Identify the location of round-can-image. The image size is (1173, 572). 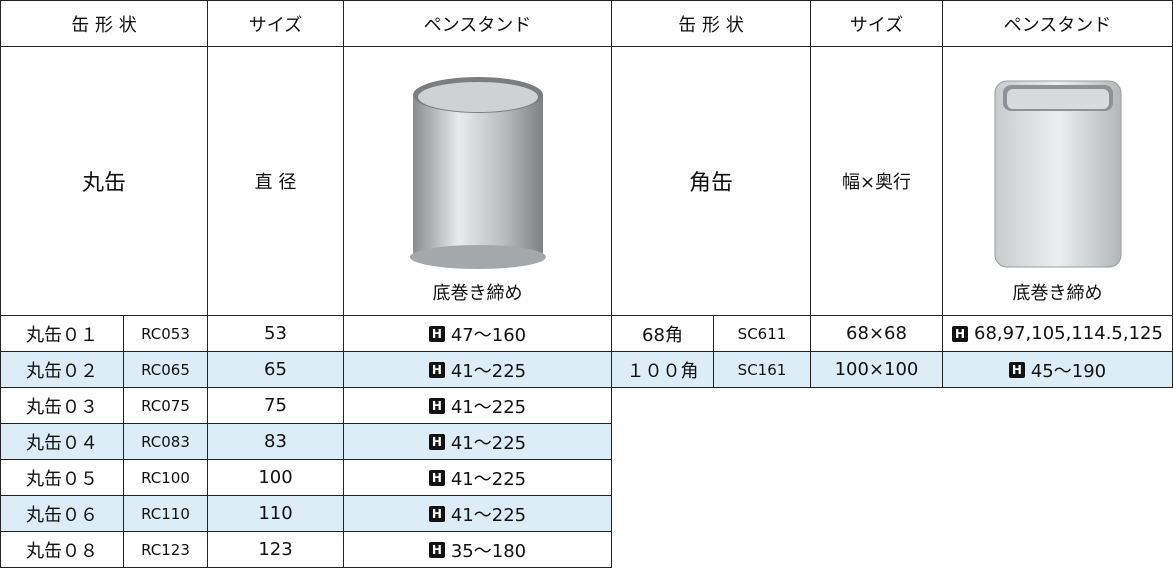
(477, 173).